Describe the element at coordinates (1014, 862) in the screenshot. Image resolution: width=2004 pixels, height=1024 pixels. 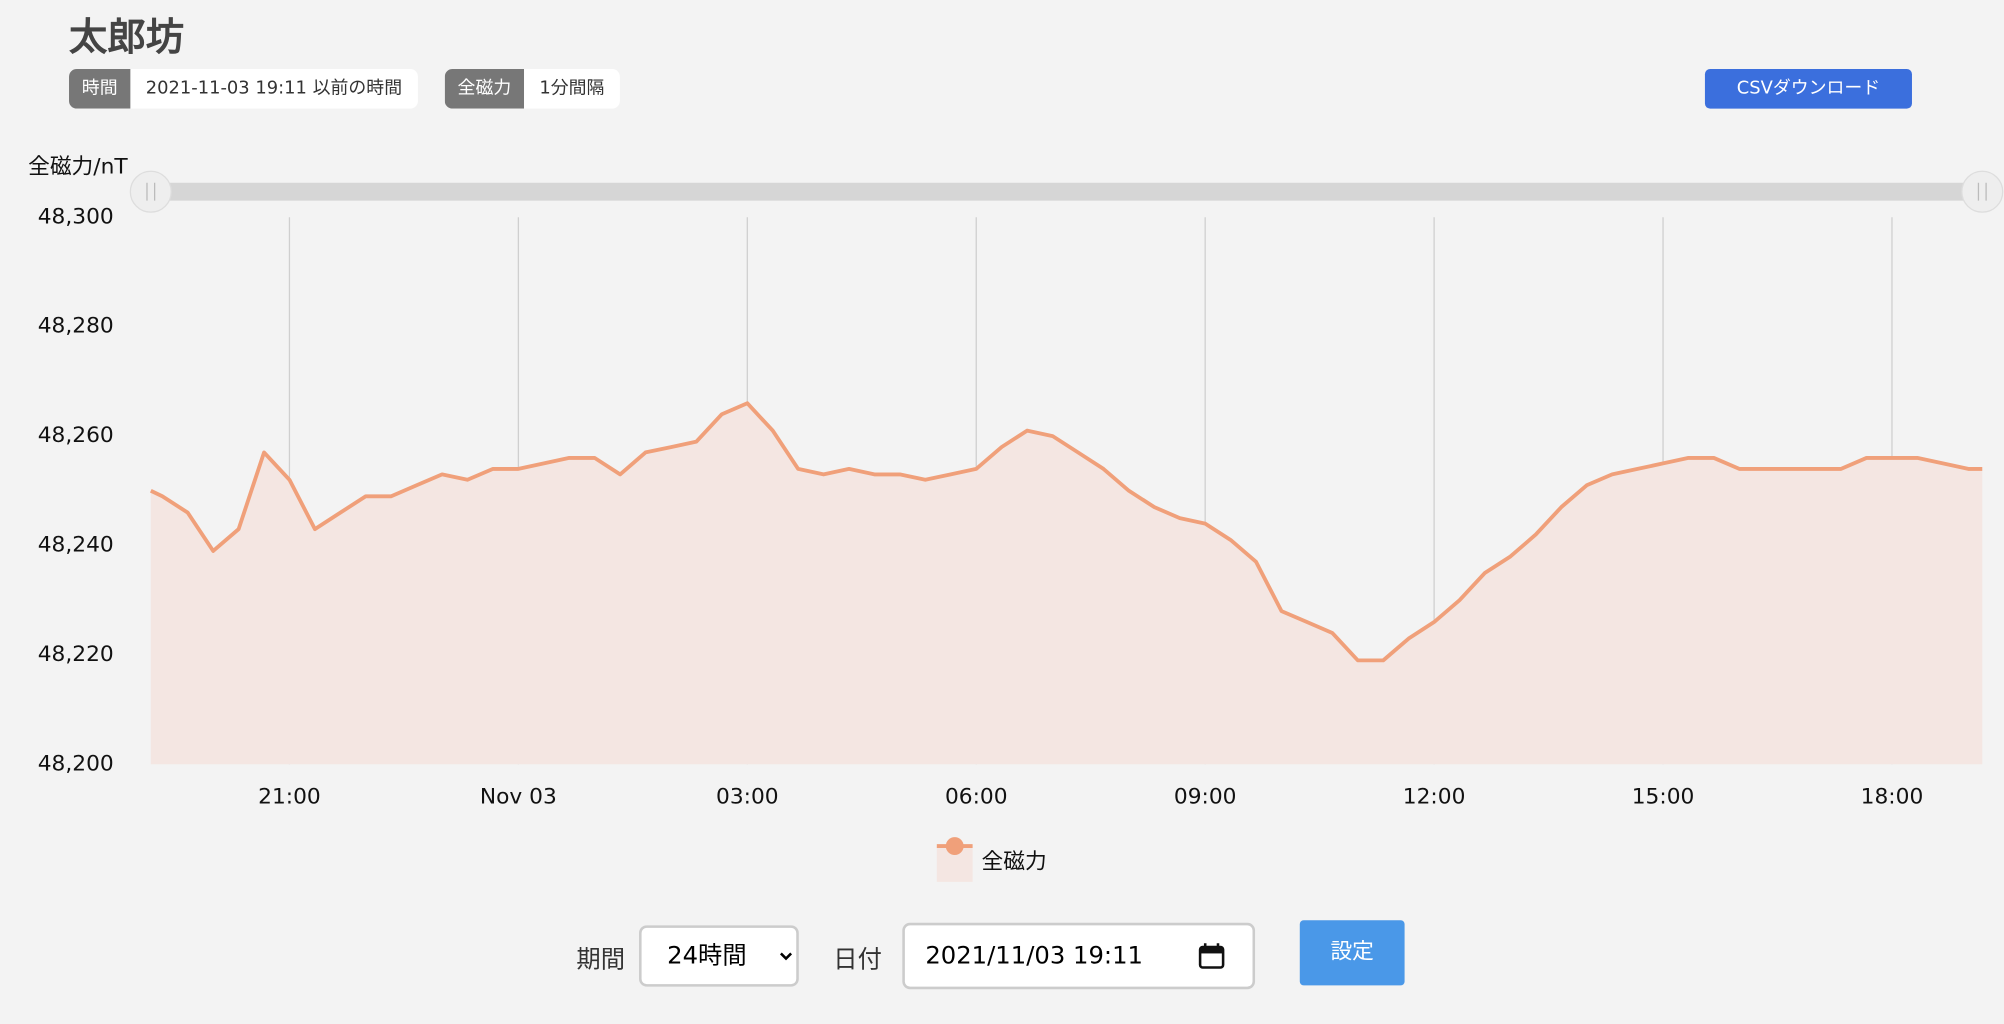
I see `legend-label: 全磁力` at that location.